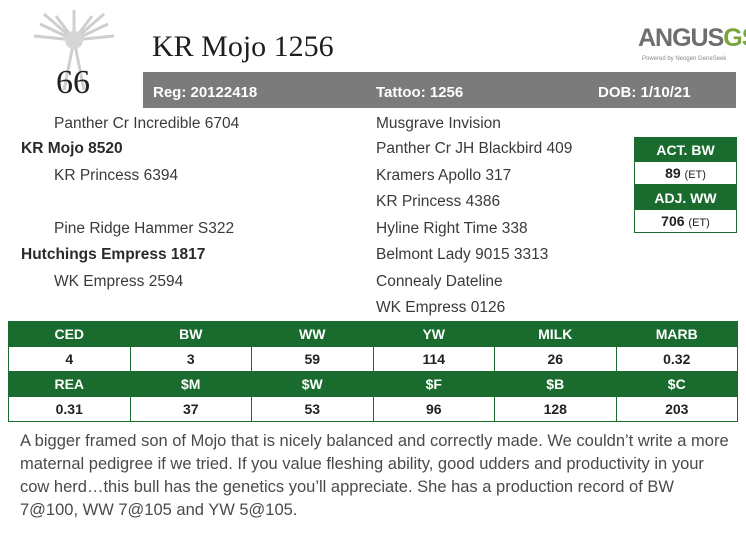 The image size is (746, 538). What do you see at coordinates (681, 38) in the screenshot?
I see `logo-main-text: ANGUS` at bounding box center [681, 38].